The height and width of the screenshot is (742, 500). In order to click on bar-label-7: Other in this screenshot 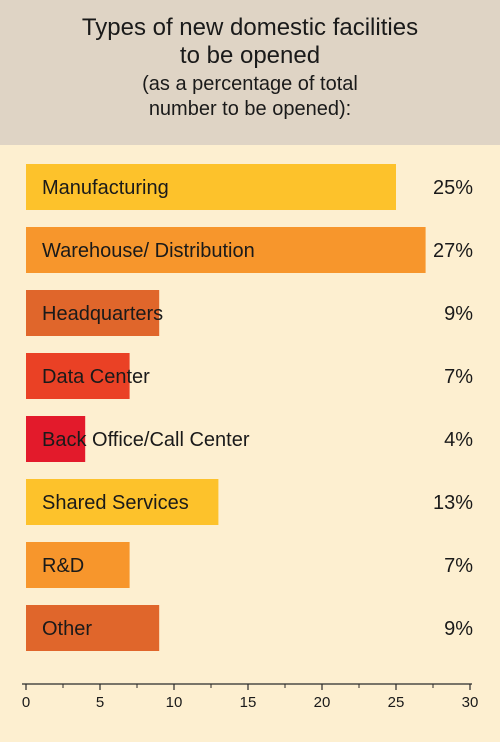, I will do `click(67, 629)`.